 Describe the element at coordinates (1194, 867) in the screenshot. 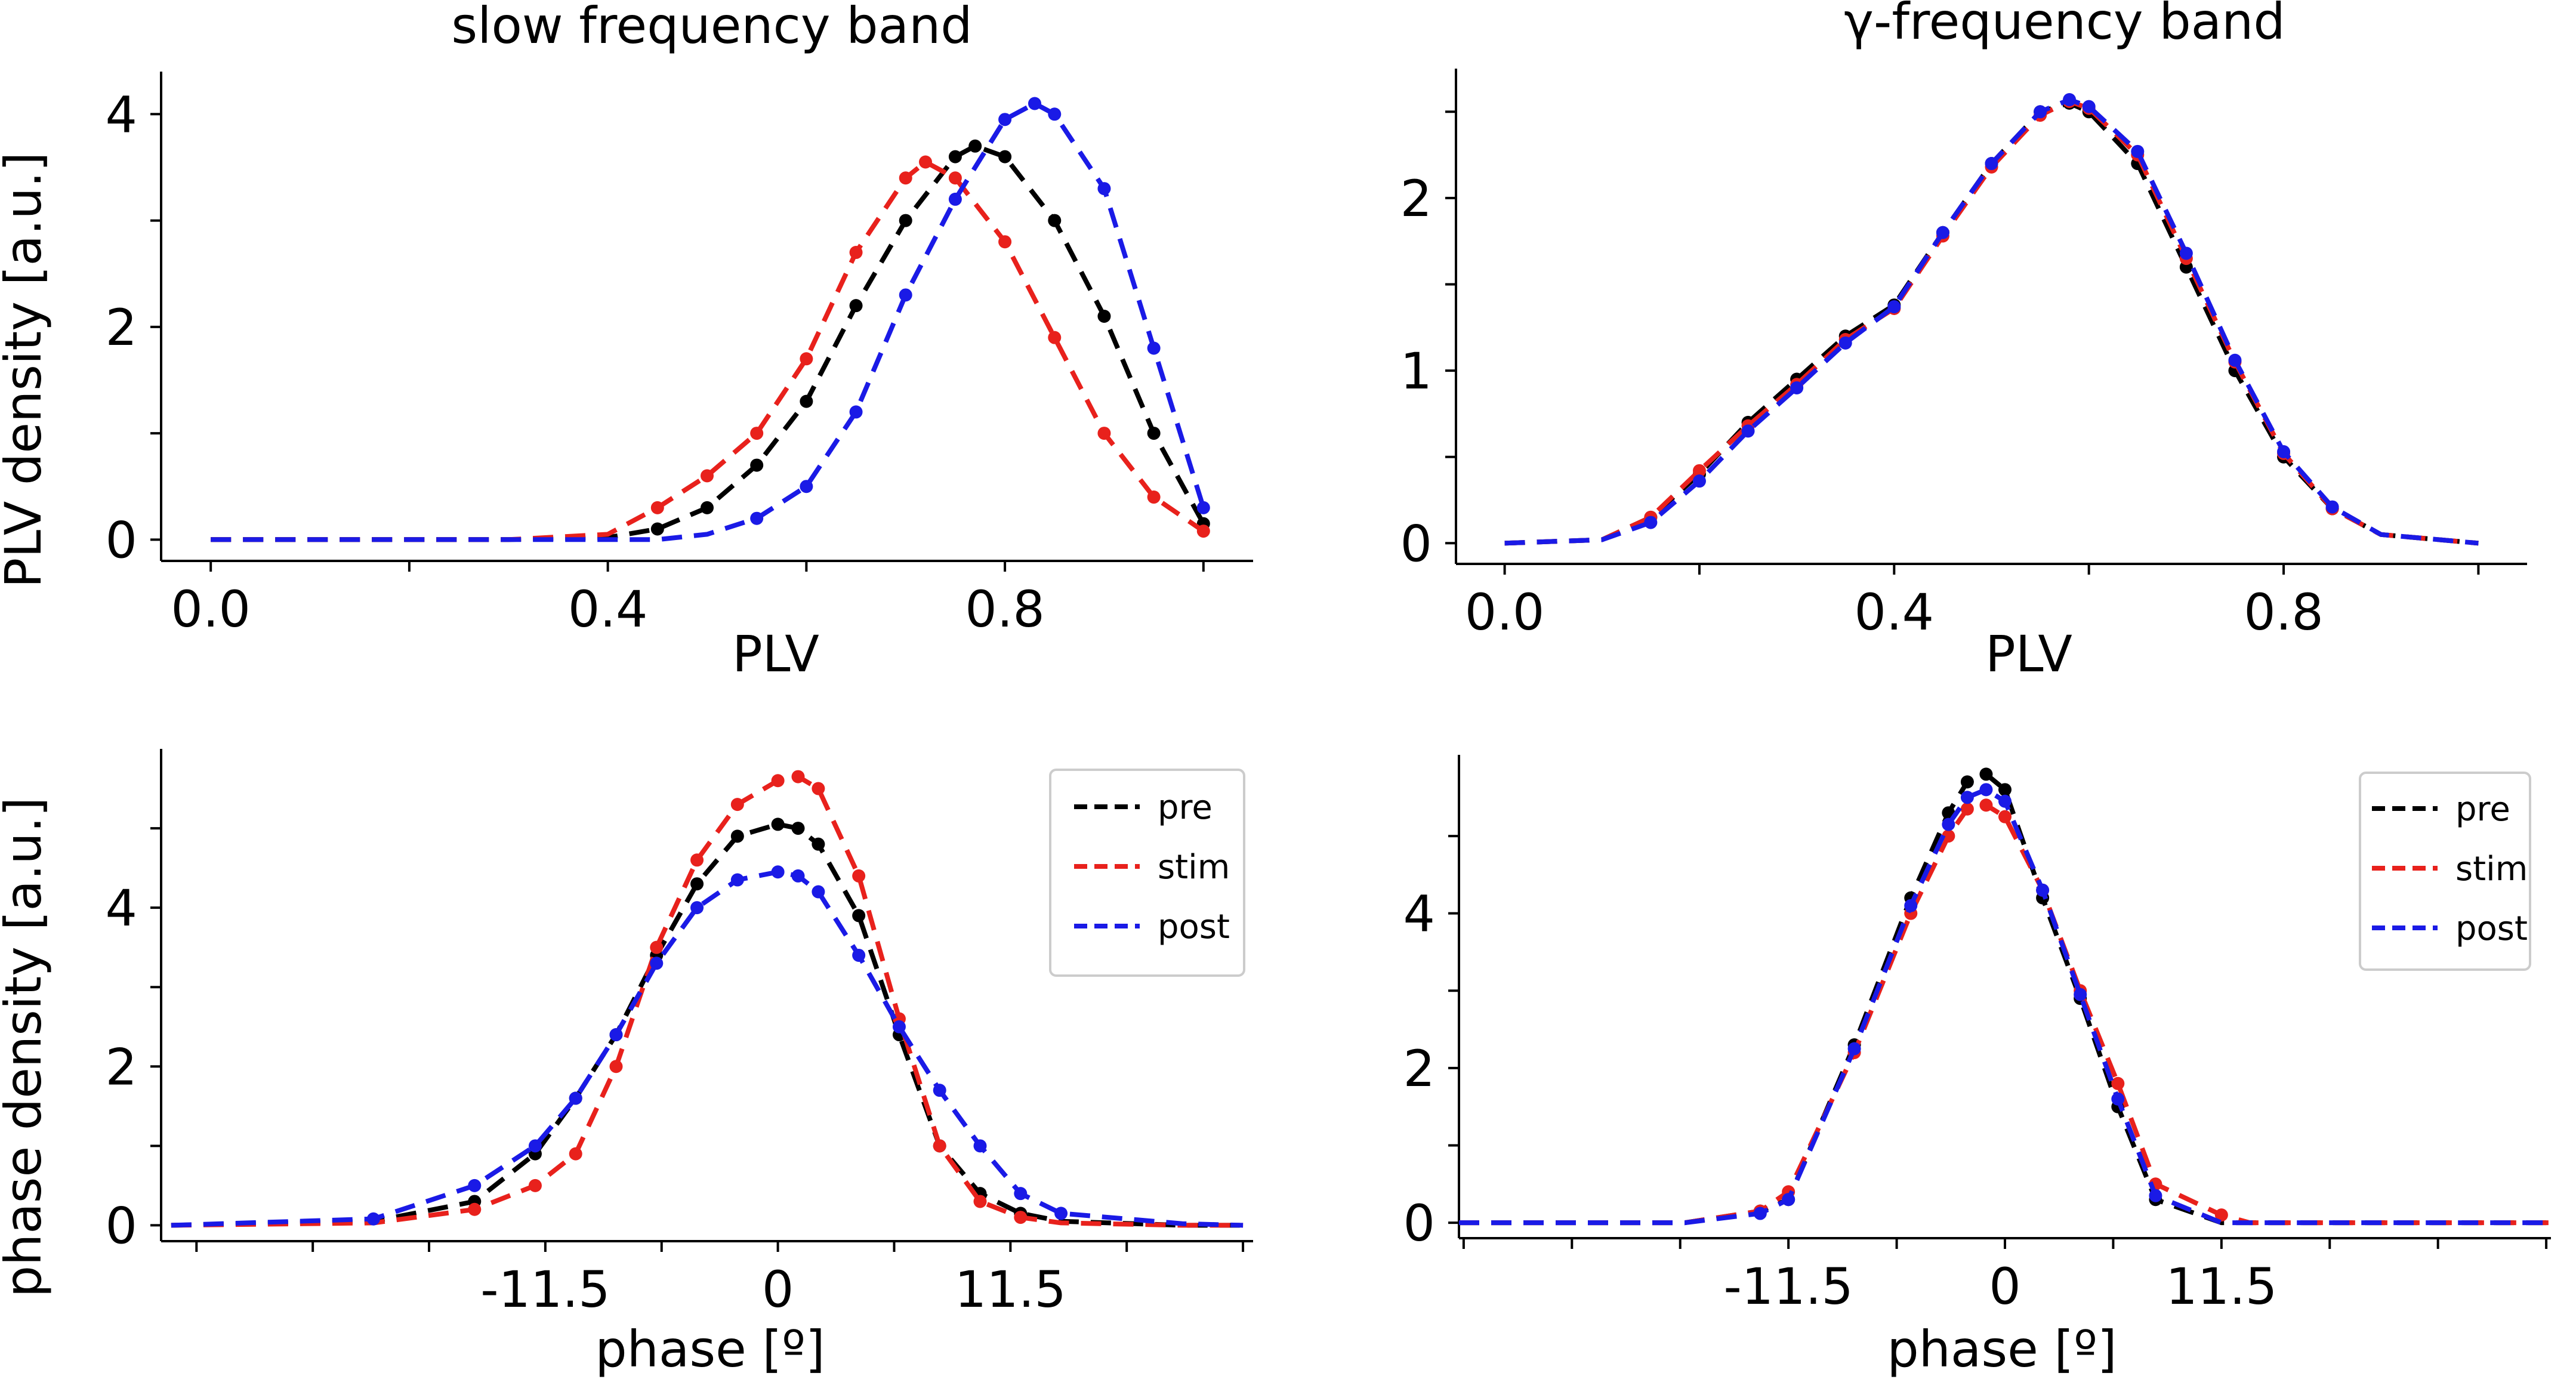

I see `legend-label-stim: stim` at that location.